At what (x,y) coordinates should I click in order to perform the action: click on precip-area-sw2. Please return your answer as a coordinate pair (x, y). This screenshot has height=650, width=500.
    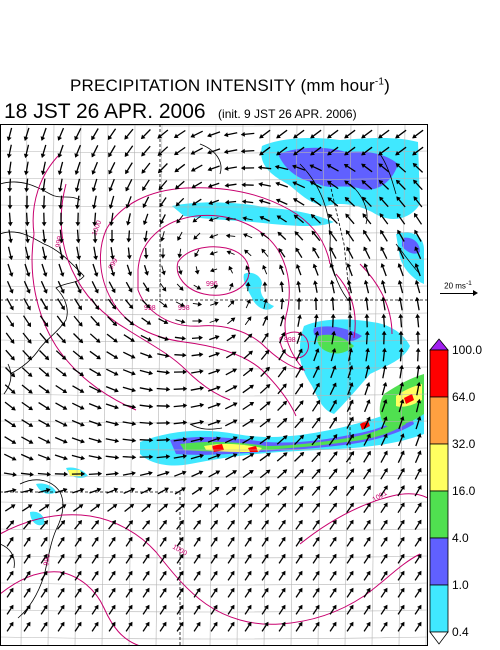
    Looking at the image, I should click on (46, 488).